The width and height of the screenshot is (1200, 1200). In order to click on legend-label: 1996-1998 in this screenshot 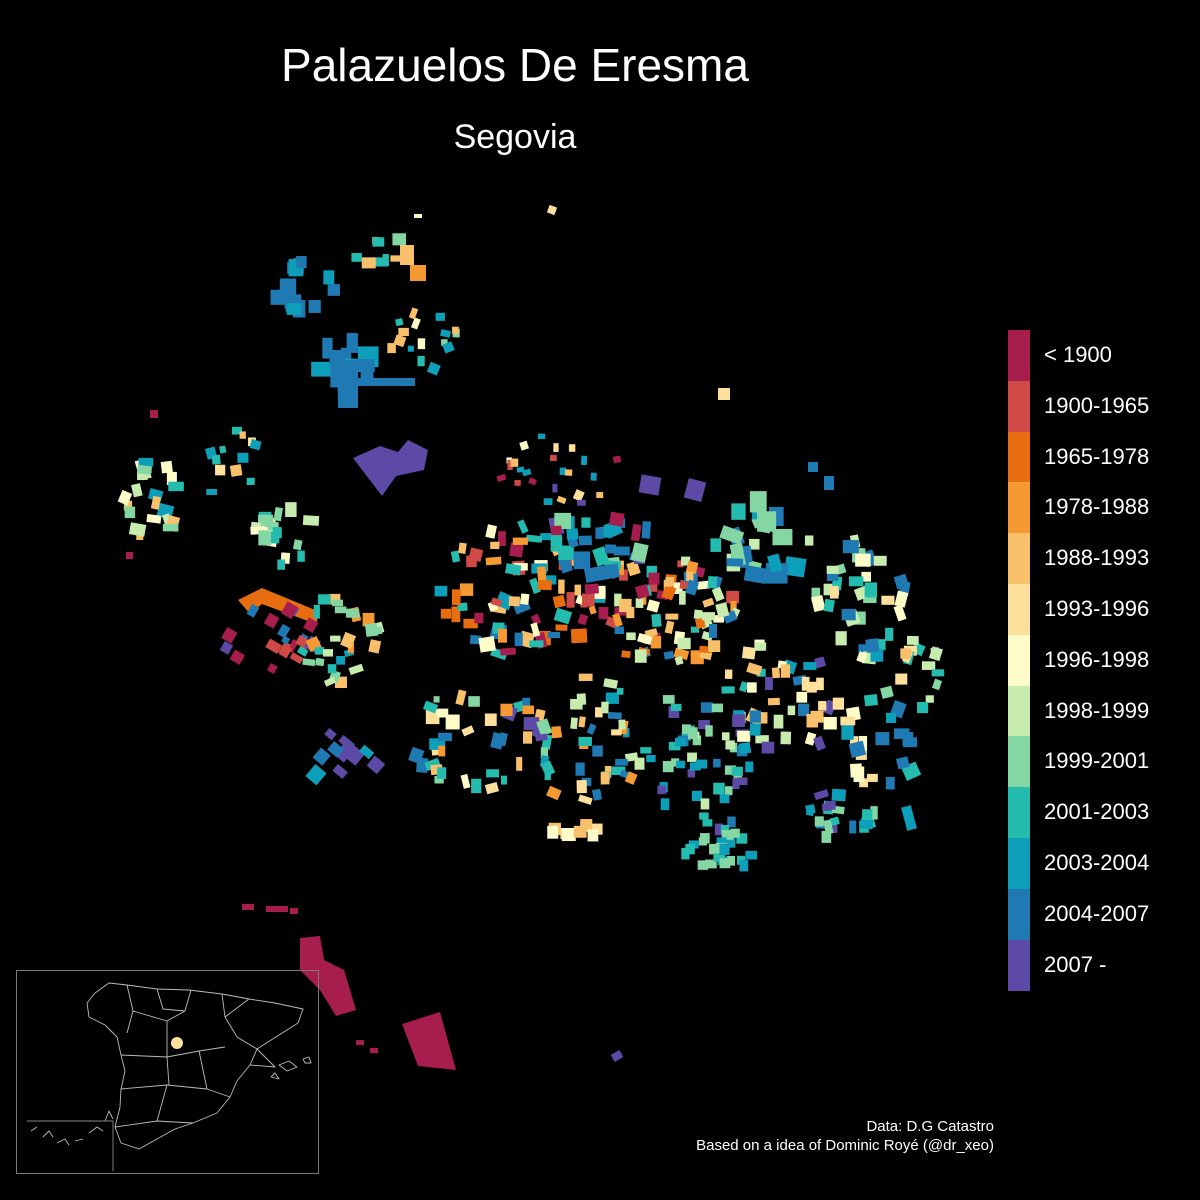, I will do `click(1097, 659)`.